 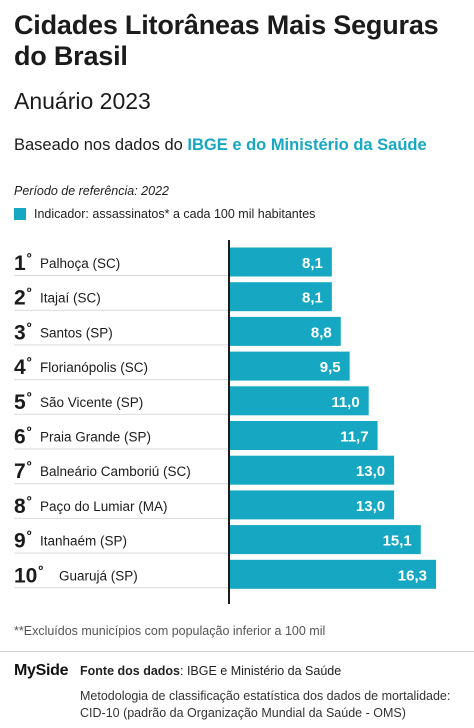 What do you see at coordinates (345, 402) in the screenshot?
I see `value-label: 11,0` at bounding box center [345, 402].